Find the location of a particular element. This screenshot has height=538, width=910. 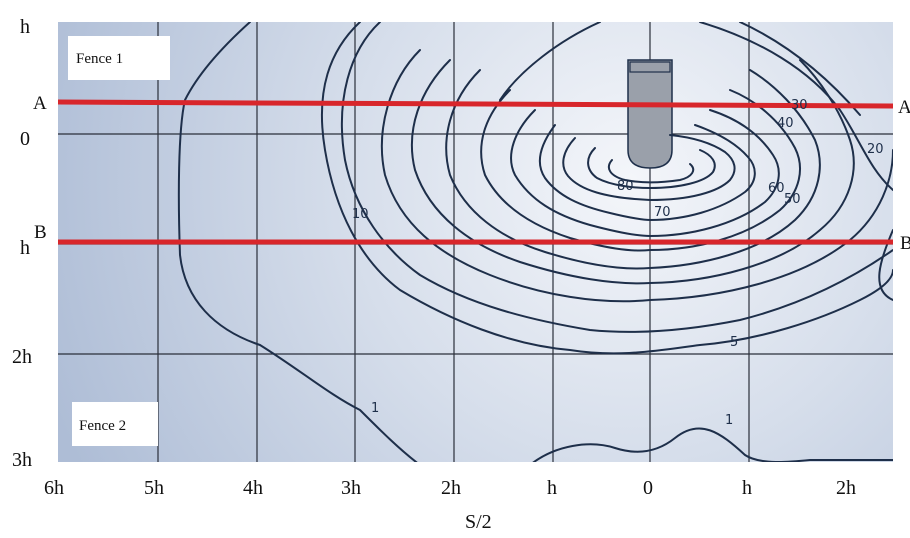

contour-label-60: 60 is located at coordinates (776, 188).